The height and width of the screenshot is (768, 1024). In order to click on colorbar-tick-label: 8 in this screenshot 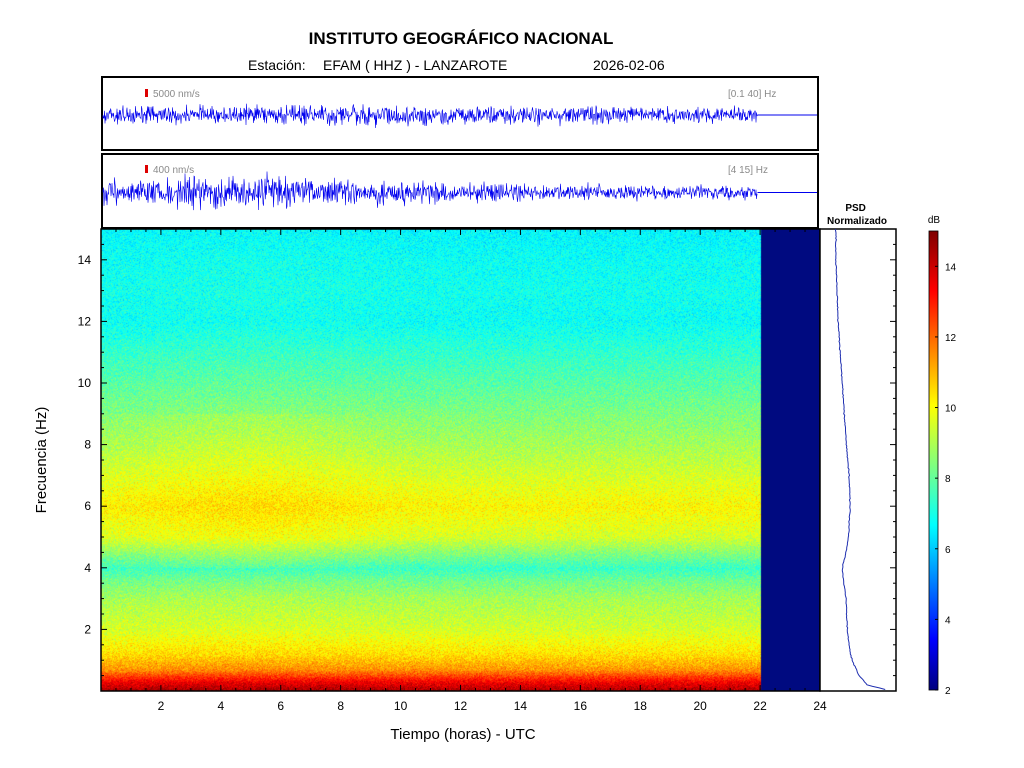, I will do `click(948, 479)`.